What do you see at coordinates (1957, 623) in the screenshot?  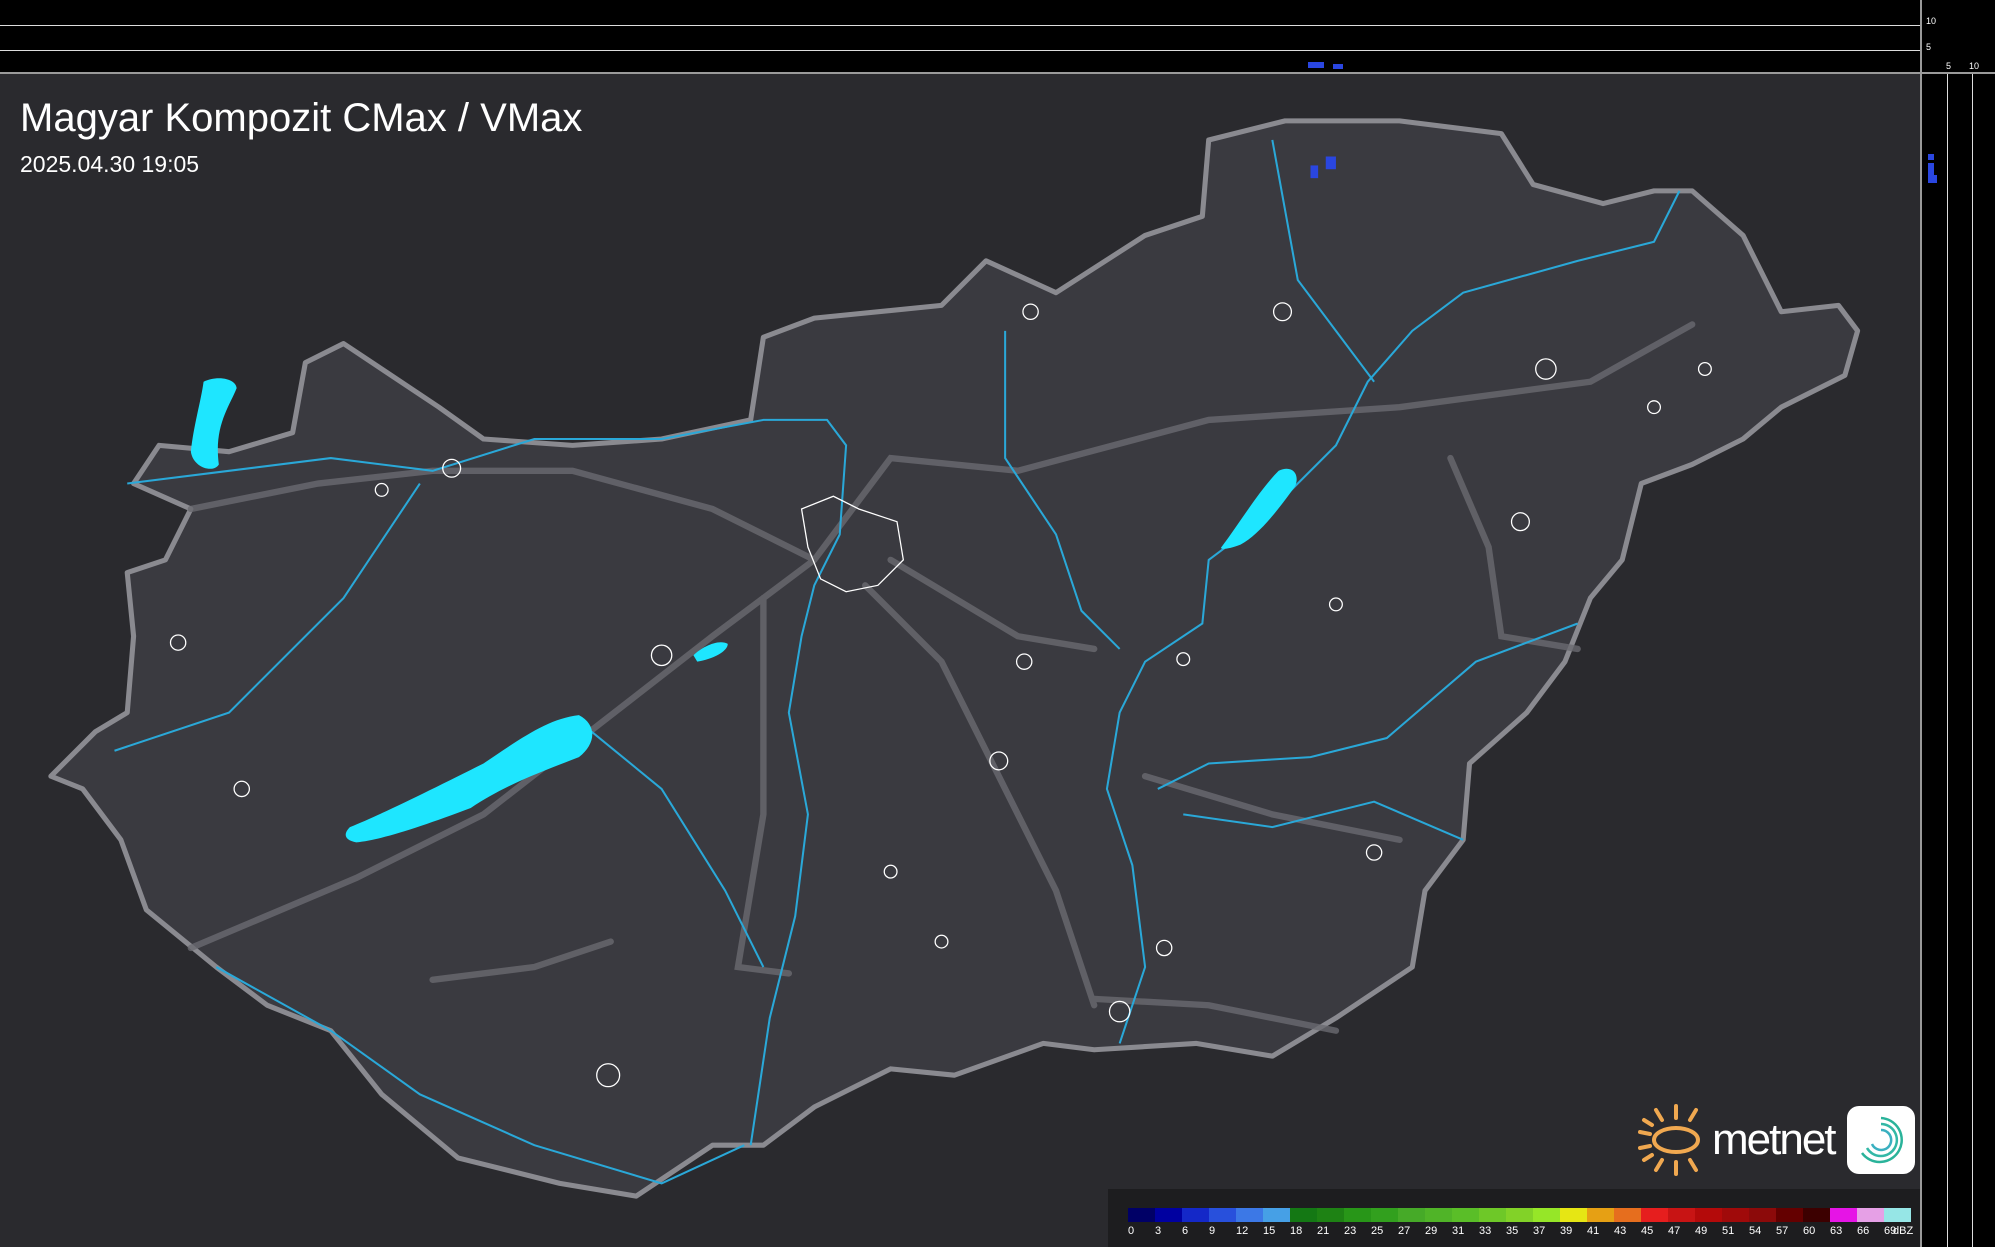 I see `vertical-profile-right: 10 5 5 10` at bounding box center [1957, 623].